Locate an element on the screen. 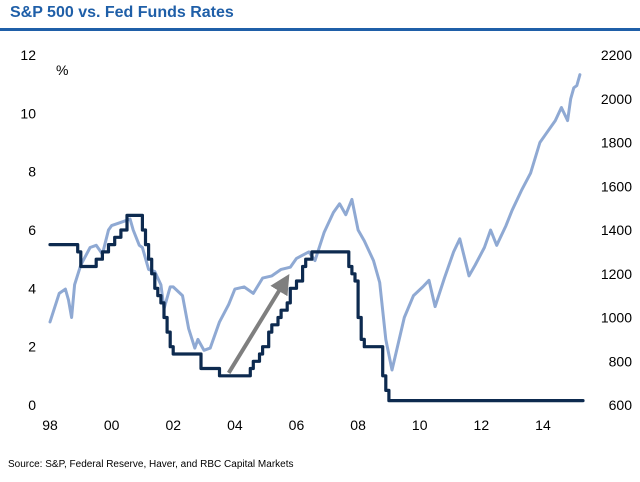  right-axis-tick-label: 1600 is located at coordinates (616, 186).